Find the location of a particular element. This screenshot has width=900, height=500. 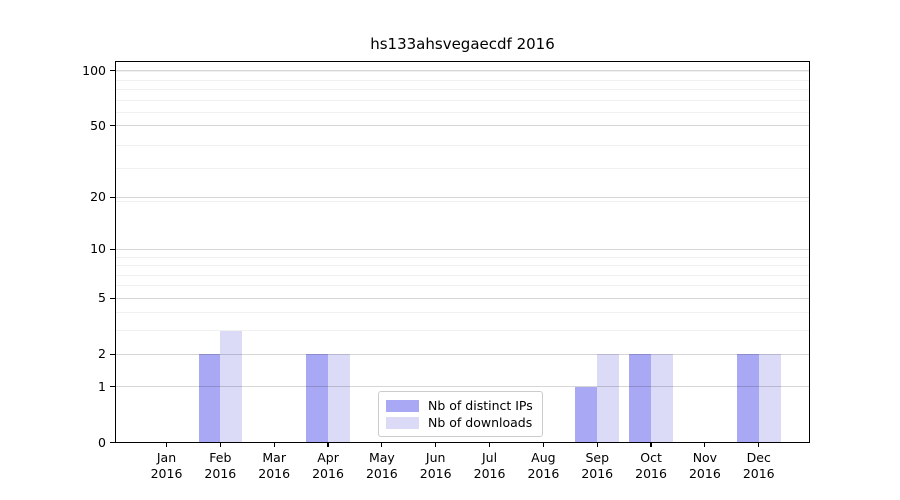

bar-feb-s1 is located at coordinates (231, 386).